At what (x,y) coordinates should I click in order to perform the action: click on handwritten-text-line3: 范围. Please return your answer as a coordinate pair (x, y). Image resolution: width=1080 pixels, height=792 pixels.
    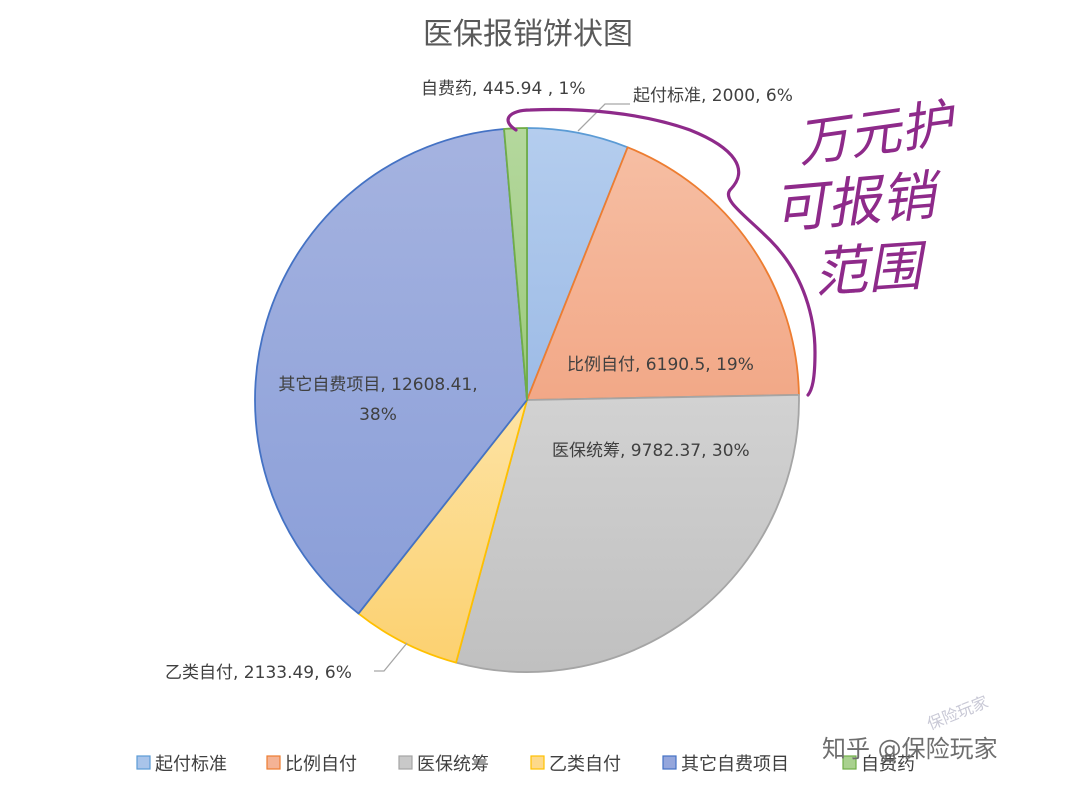
    Looking at the image, I should click on (871, 269).